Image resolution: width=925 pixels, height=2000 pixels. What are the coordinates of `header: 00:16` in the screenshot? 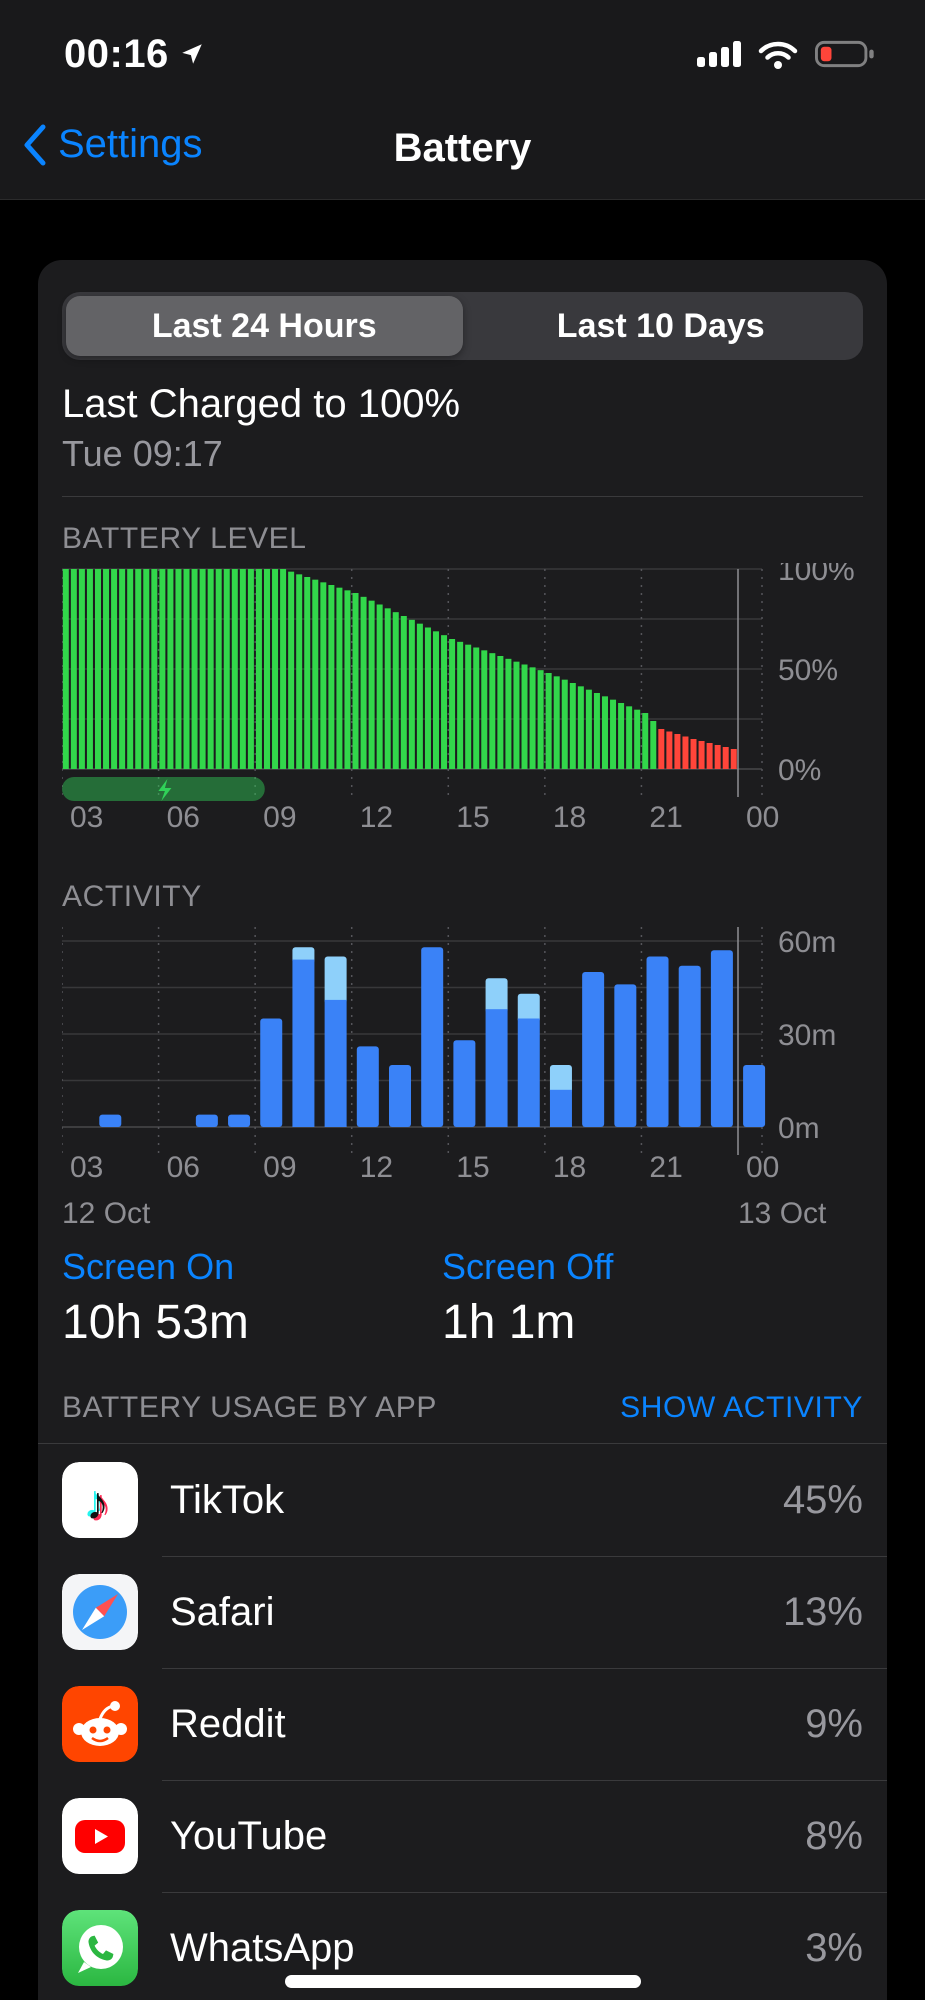 It's located at (462, 100).